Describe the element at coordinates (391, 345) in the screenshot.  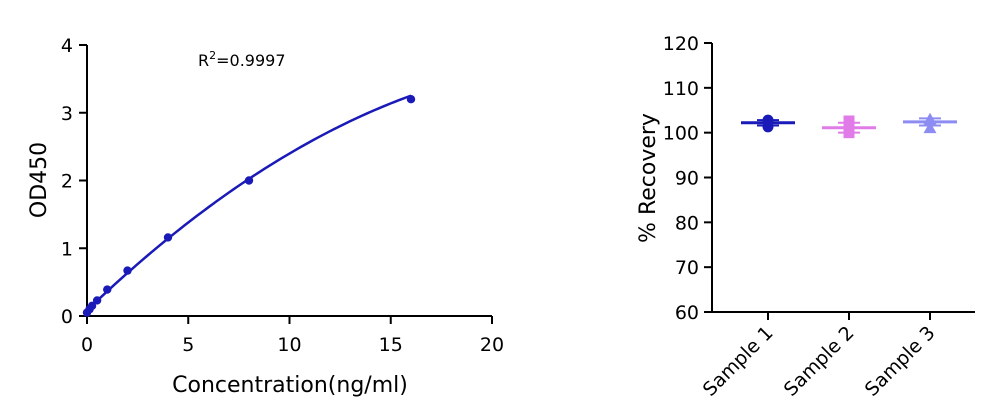
I see `x-tick-label: 15` at that location.